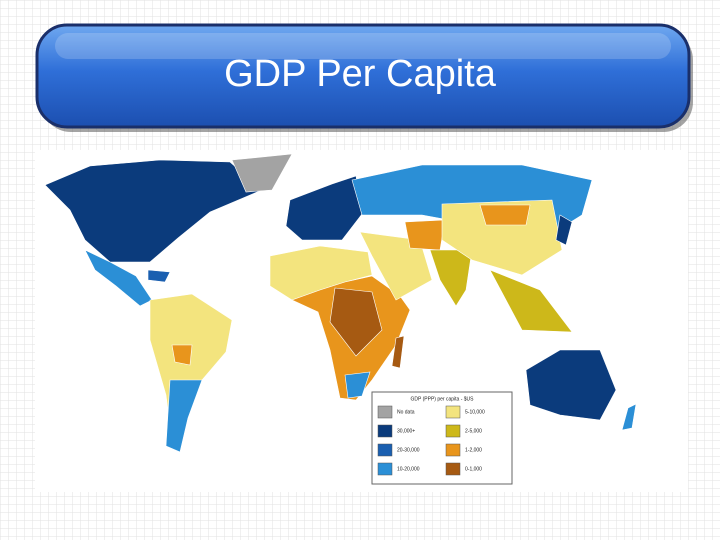  I want to click on legend-label: 20-30,000, so click(408, 450).